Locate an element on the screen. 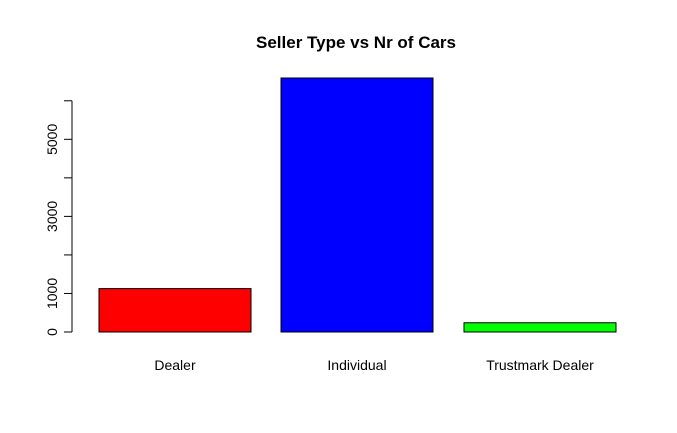 This screenshot has height=433, width=677. category-label-dealer: Dealer is located at coordinates (175, 365).